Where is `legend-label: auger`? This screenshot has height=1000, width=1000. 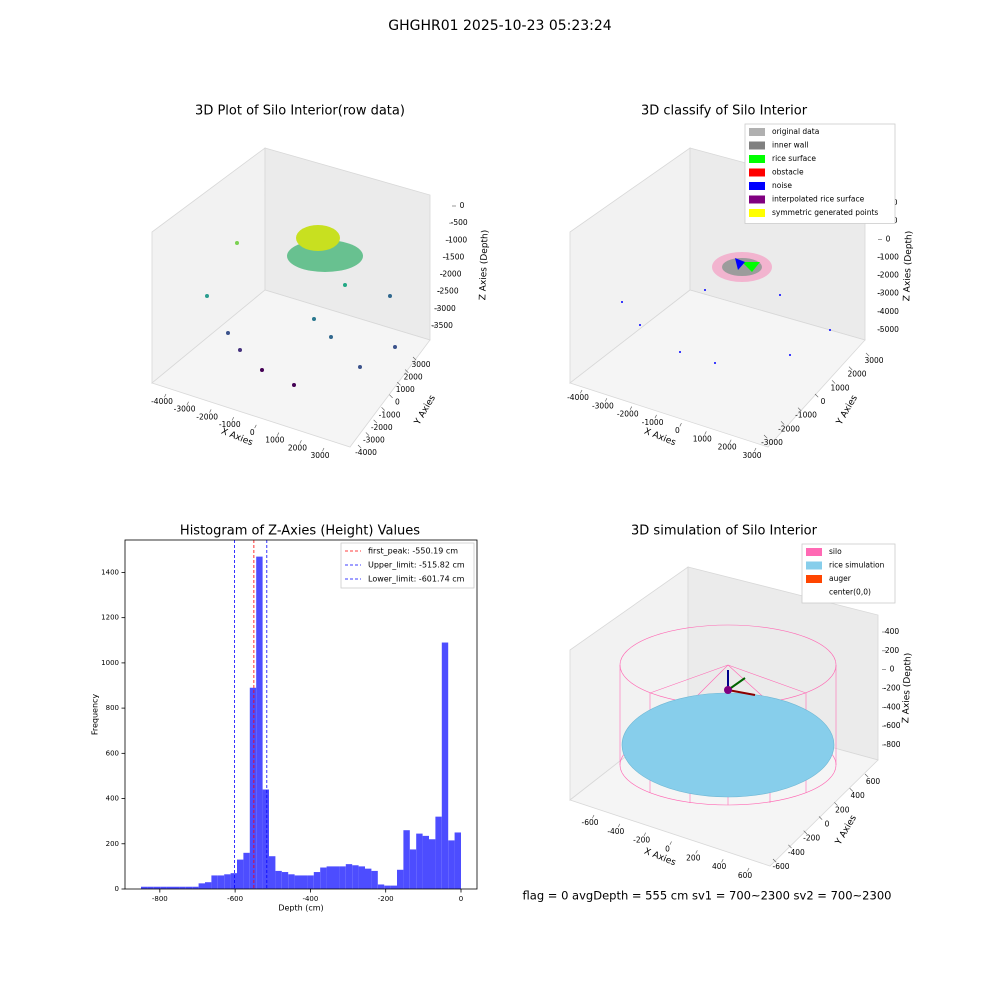
legend-label: auger is located at coordinates (840, 578).